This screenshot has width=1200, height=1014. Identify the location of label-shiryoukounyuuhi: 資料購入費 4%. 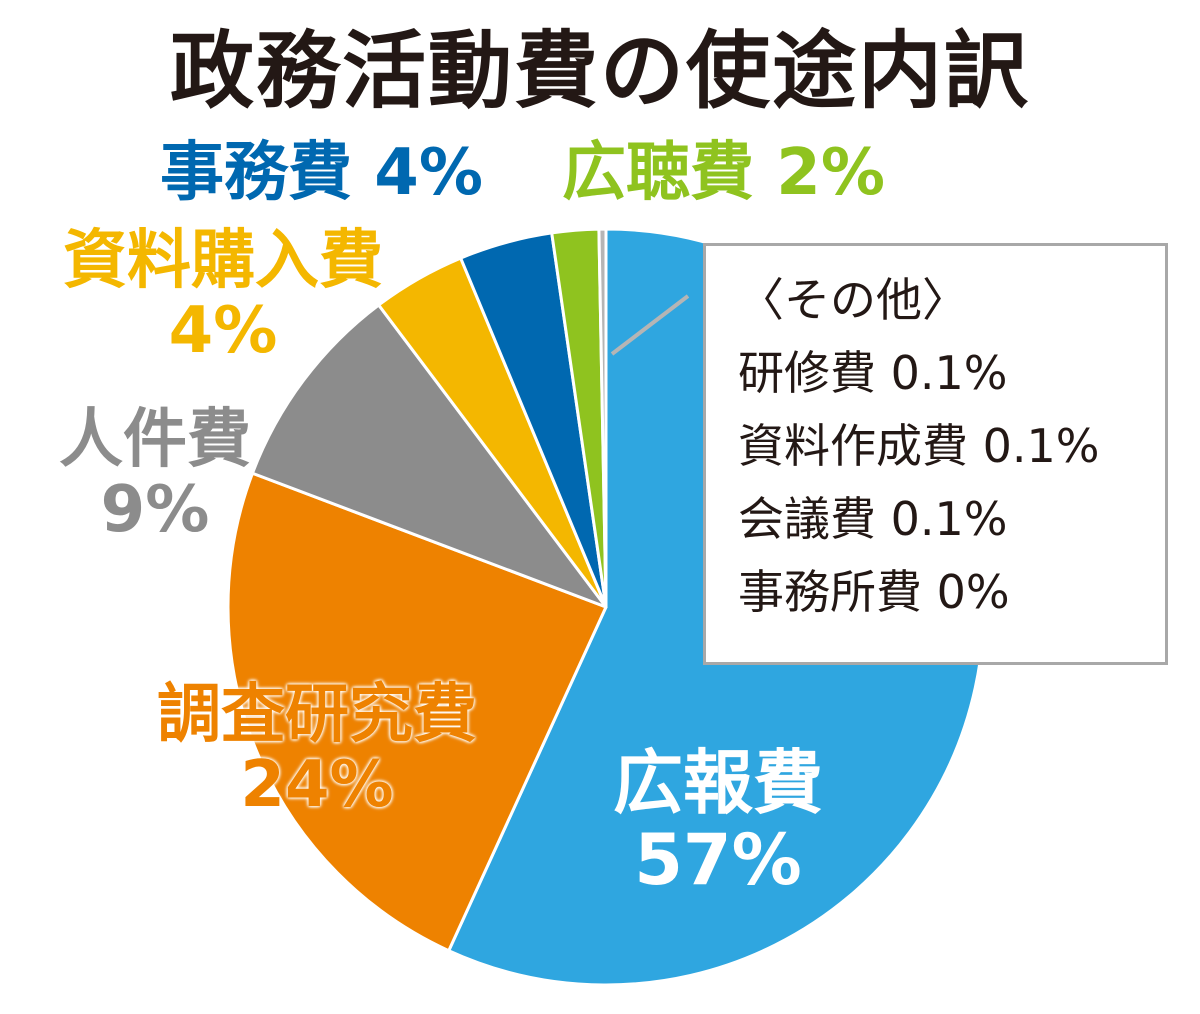
(223, 296).